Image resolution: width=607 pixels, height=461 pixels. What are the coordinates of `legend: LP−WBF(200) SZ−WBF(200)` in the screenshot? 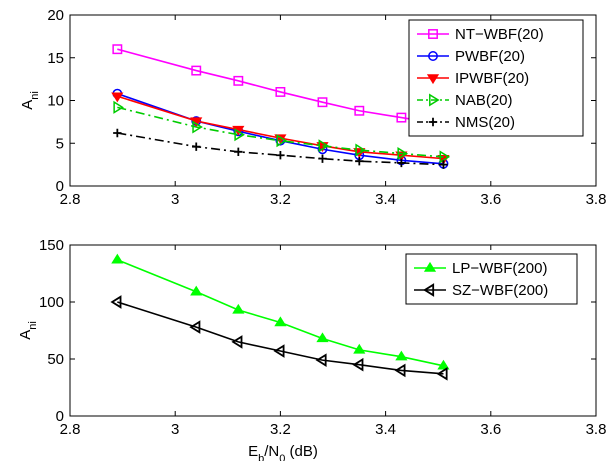 It's located at (491, 279).